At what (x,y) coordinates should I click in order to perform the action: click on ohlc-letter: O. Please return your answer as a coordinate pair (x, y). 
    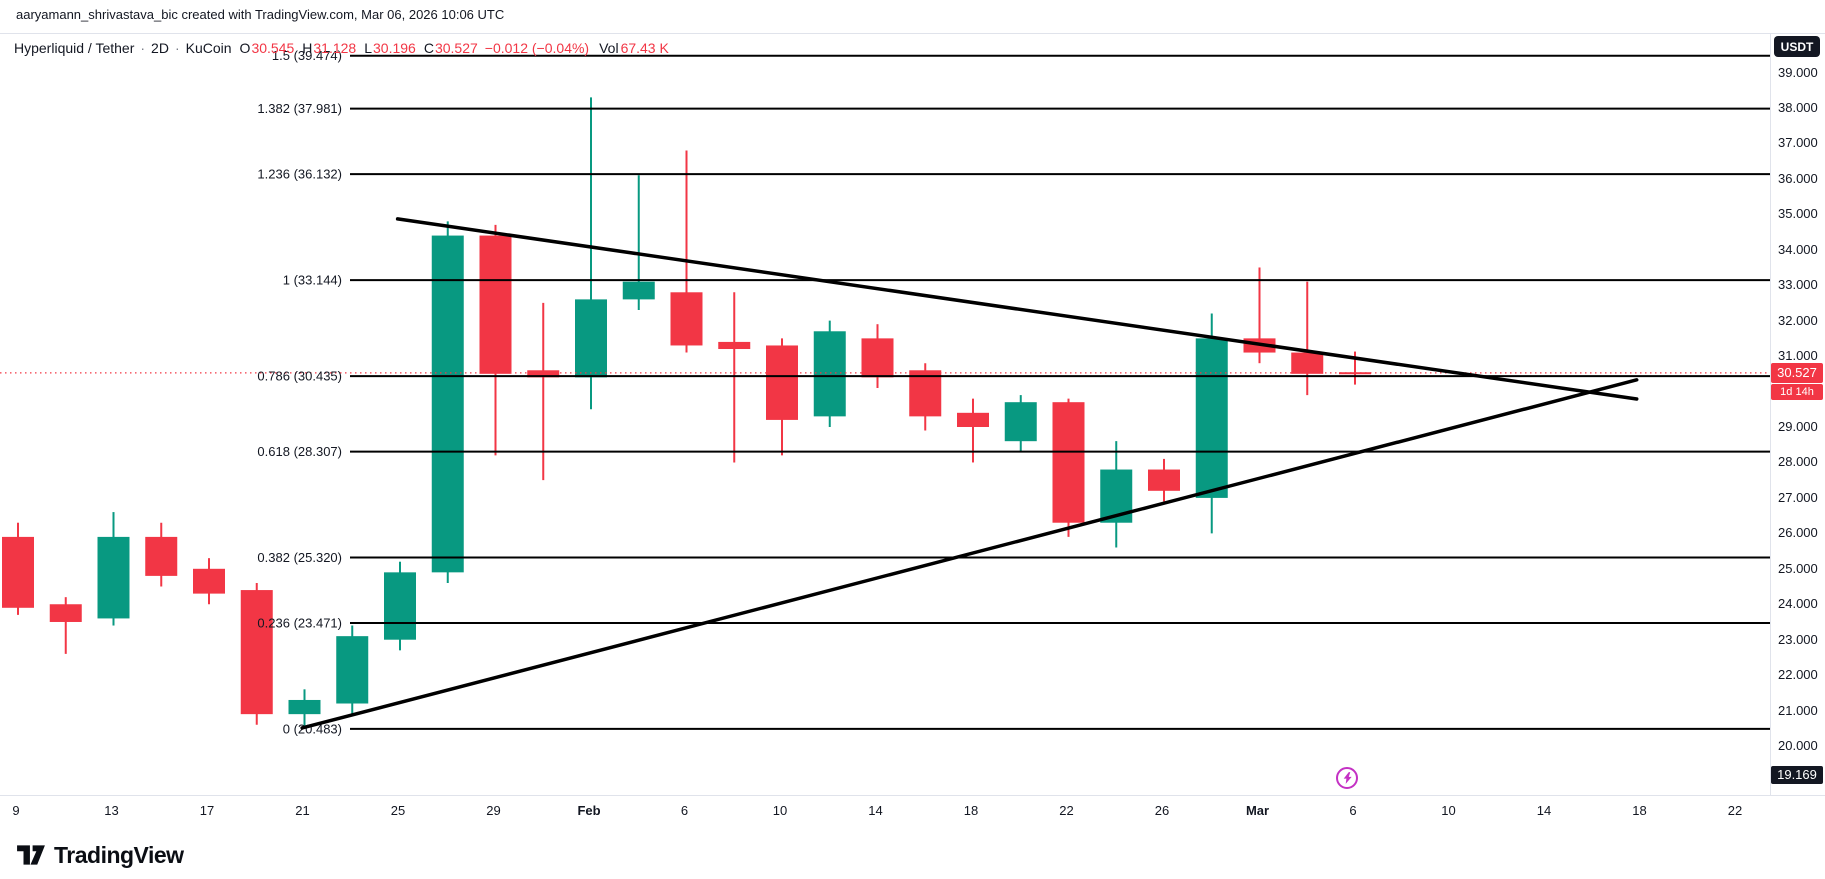
    Looking at the image, I should click on (245, 48).